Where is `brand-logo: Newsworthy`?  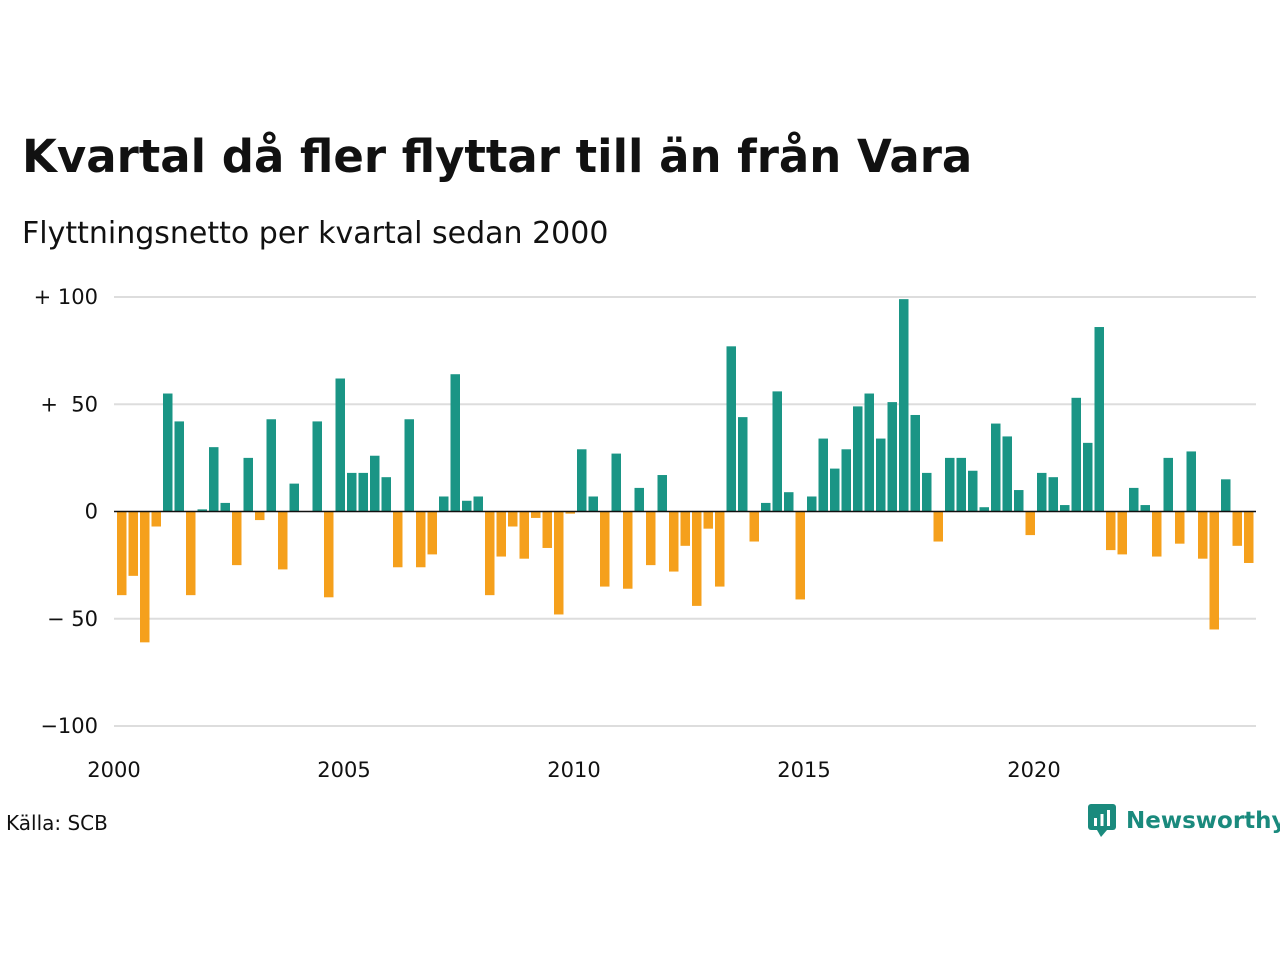 brand-logo: Newsworthy is located at coordinates (1184, 821).